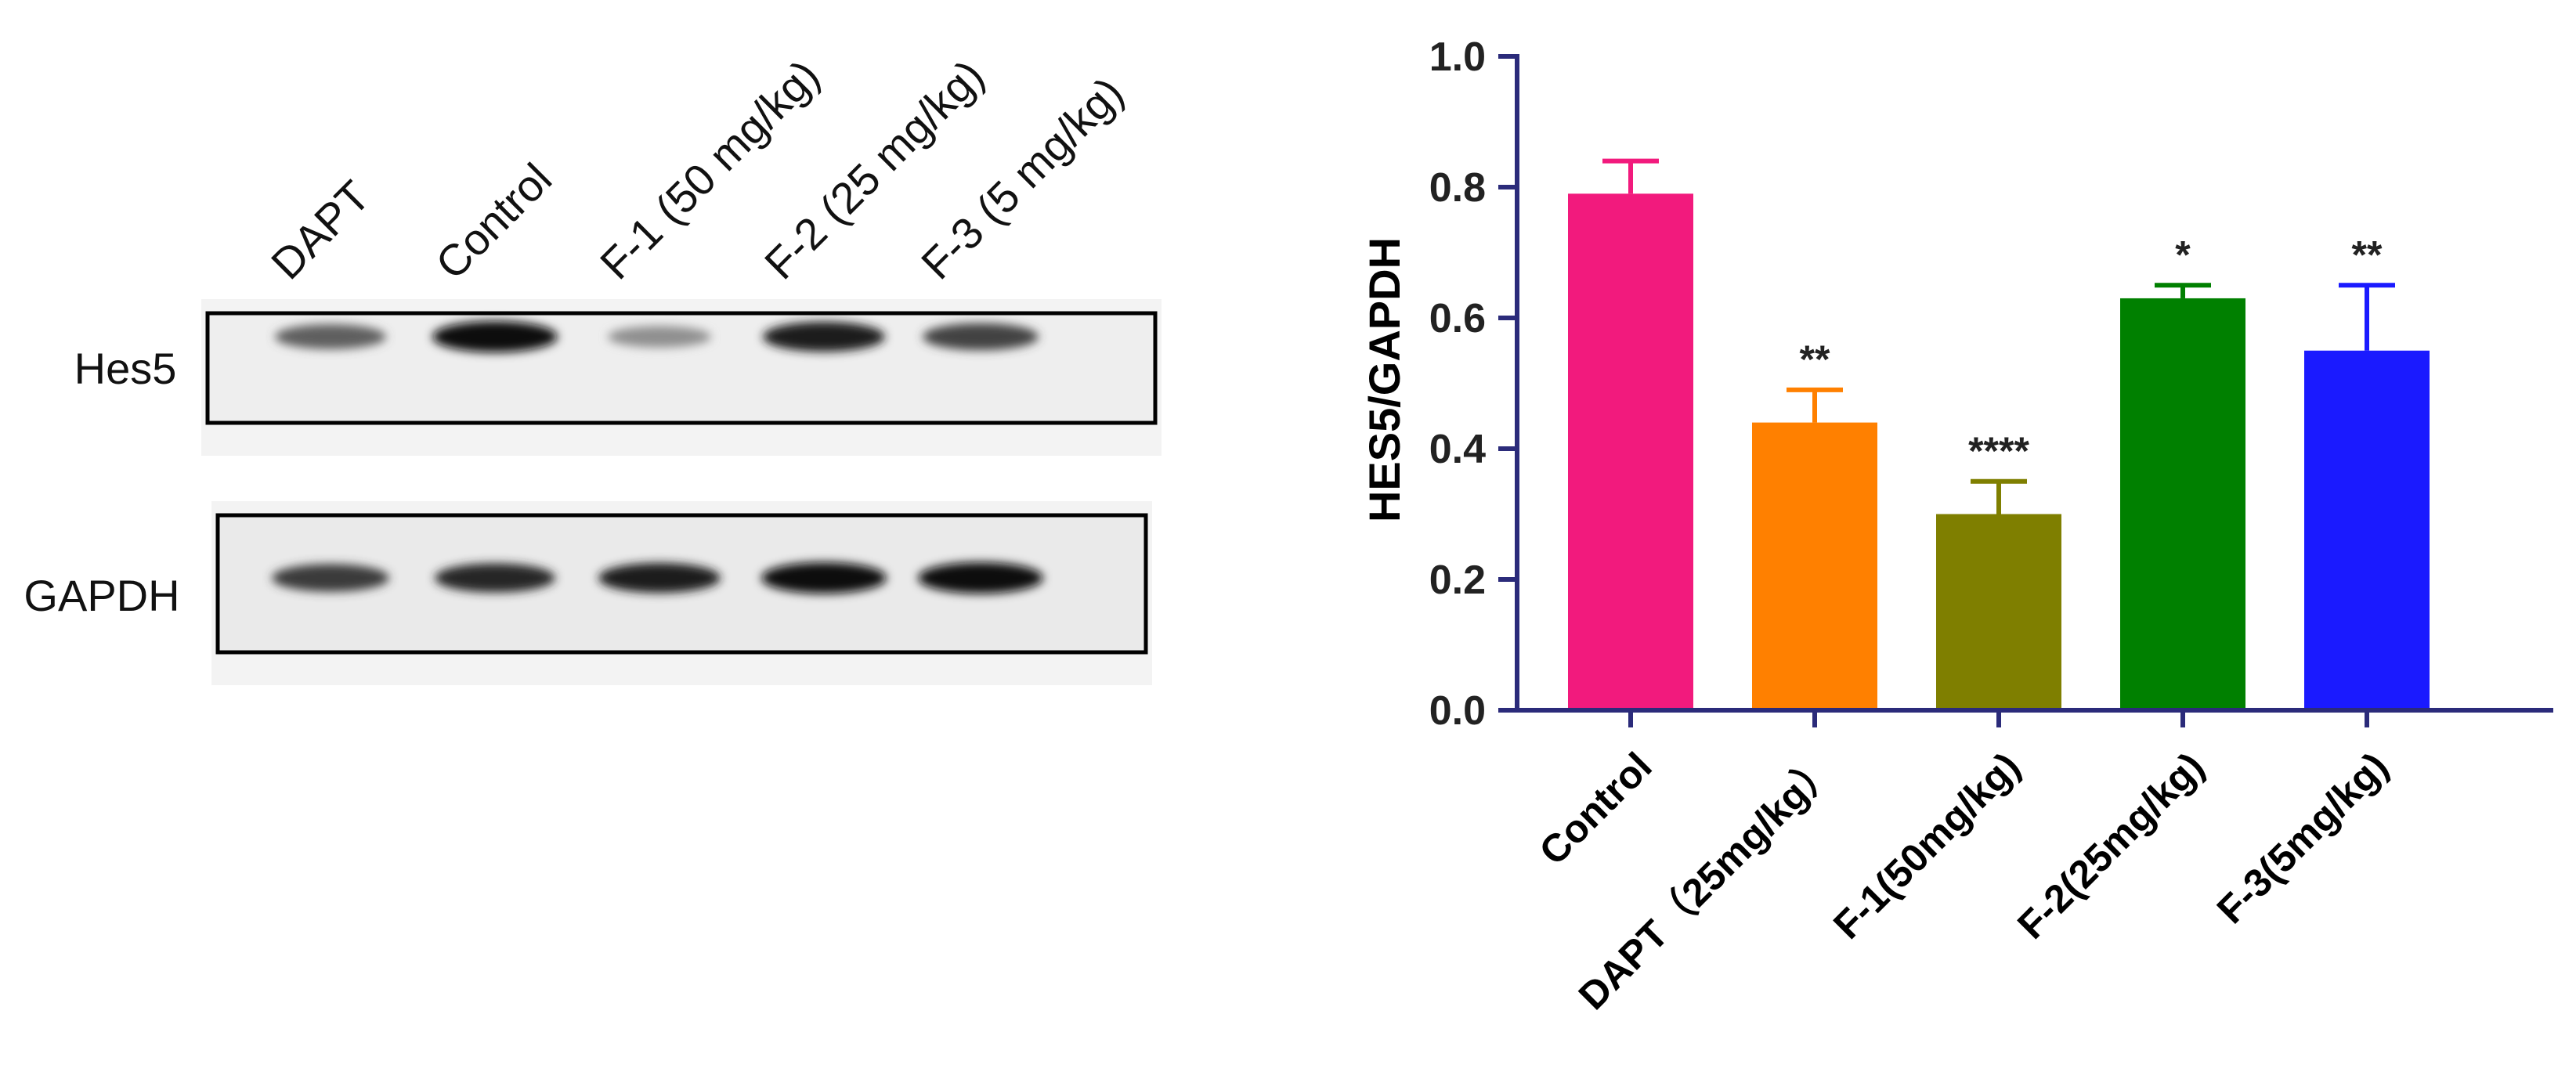  Describe the element at coordinates (1457, 580) in the screenshot. I see `y-tick-label: 0.2` at that location.